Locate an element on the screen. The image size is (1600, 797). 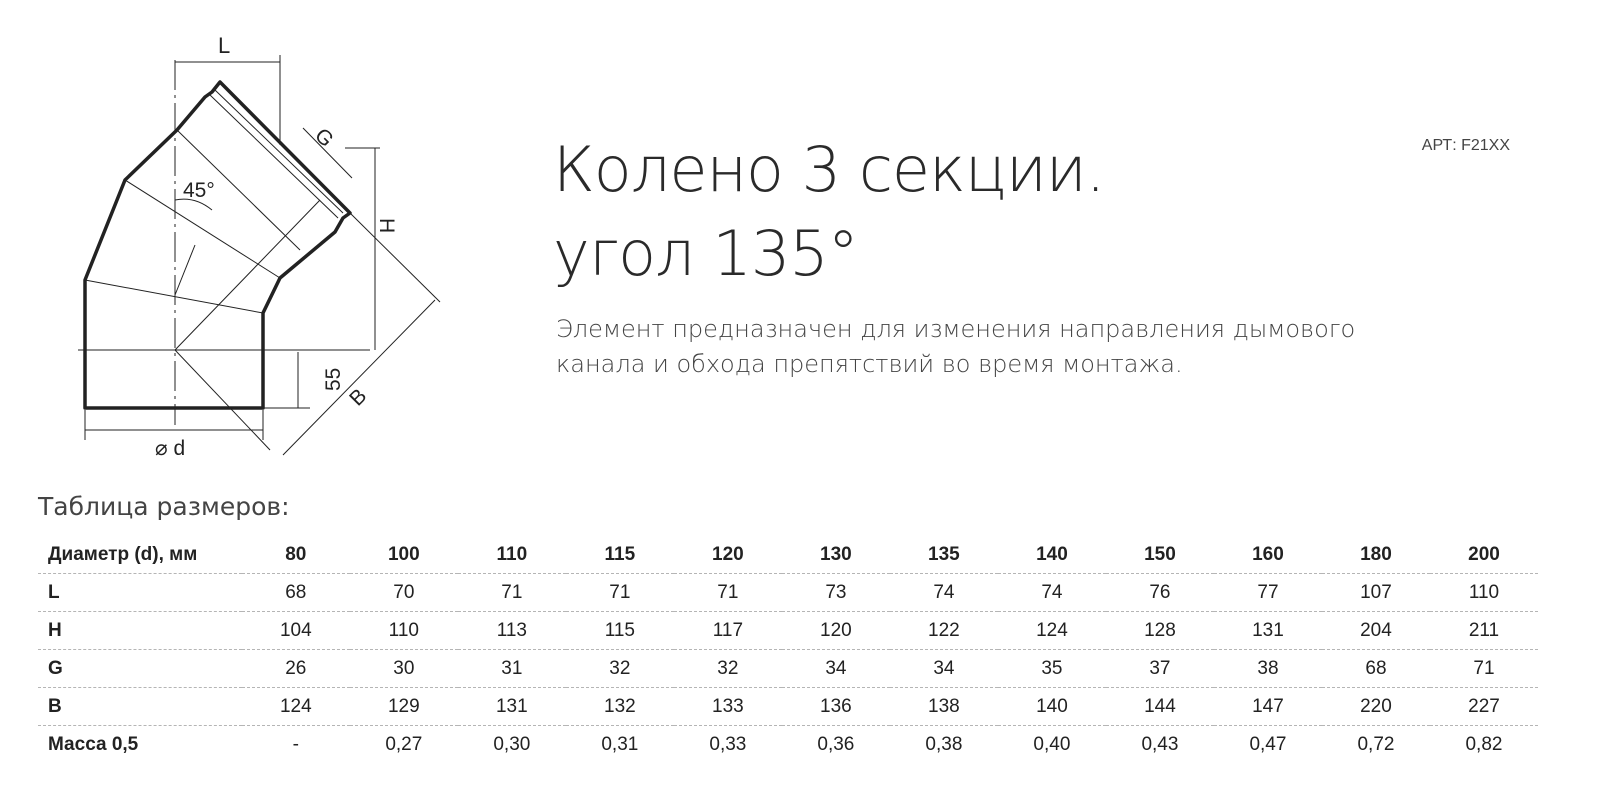
table-cell: 0,82 is located at coordinates (1484, 744).